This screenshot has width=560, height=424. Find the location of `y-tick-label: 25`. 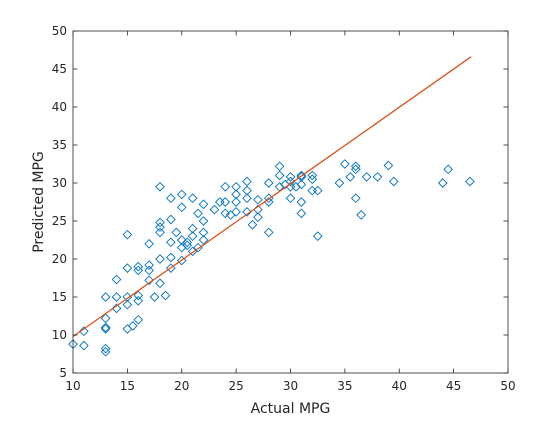

y-tick-label: 25 is located at coordinates (59, 221).